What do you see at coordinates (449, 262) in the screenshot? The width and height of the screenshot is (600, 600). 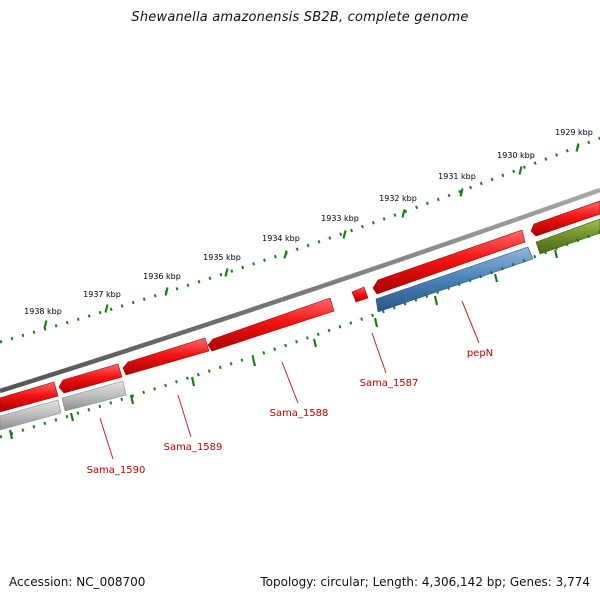 I see `gene-forward-large` at bounding box center [449, 262].